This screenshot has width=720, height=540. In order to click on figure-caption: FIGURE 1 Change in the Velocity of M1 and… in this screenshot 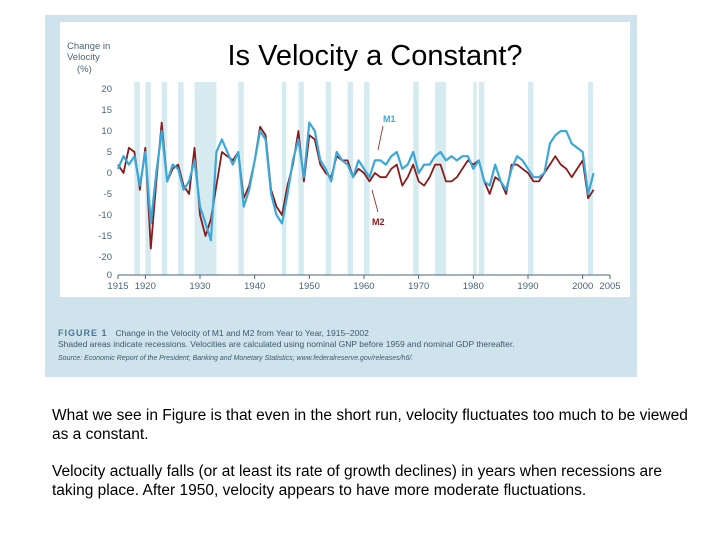, I will do `click(343, 345)`.